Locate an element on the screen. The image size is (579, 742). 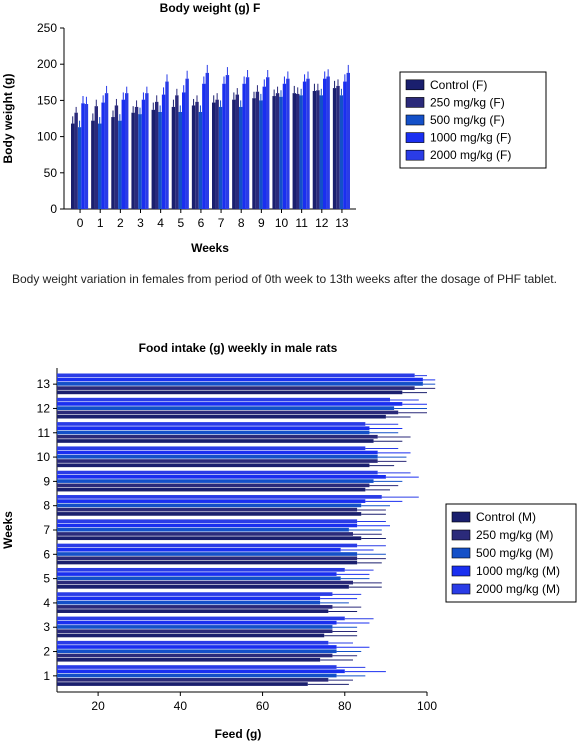
y-tick-label: 200 is located at coordinates (47, 64).